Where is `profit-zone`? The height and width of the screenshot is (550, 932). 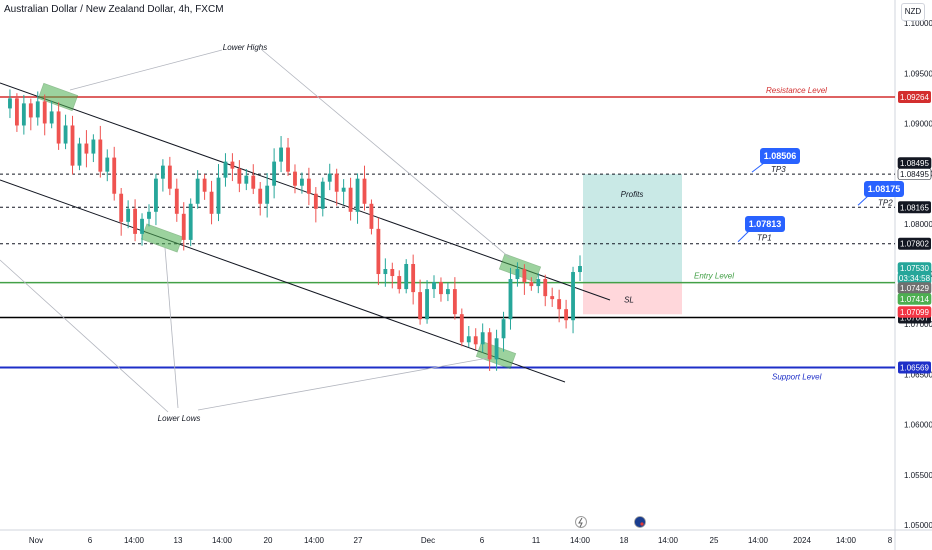 profit-zone is located at coordinates (632, 228).